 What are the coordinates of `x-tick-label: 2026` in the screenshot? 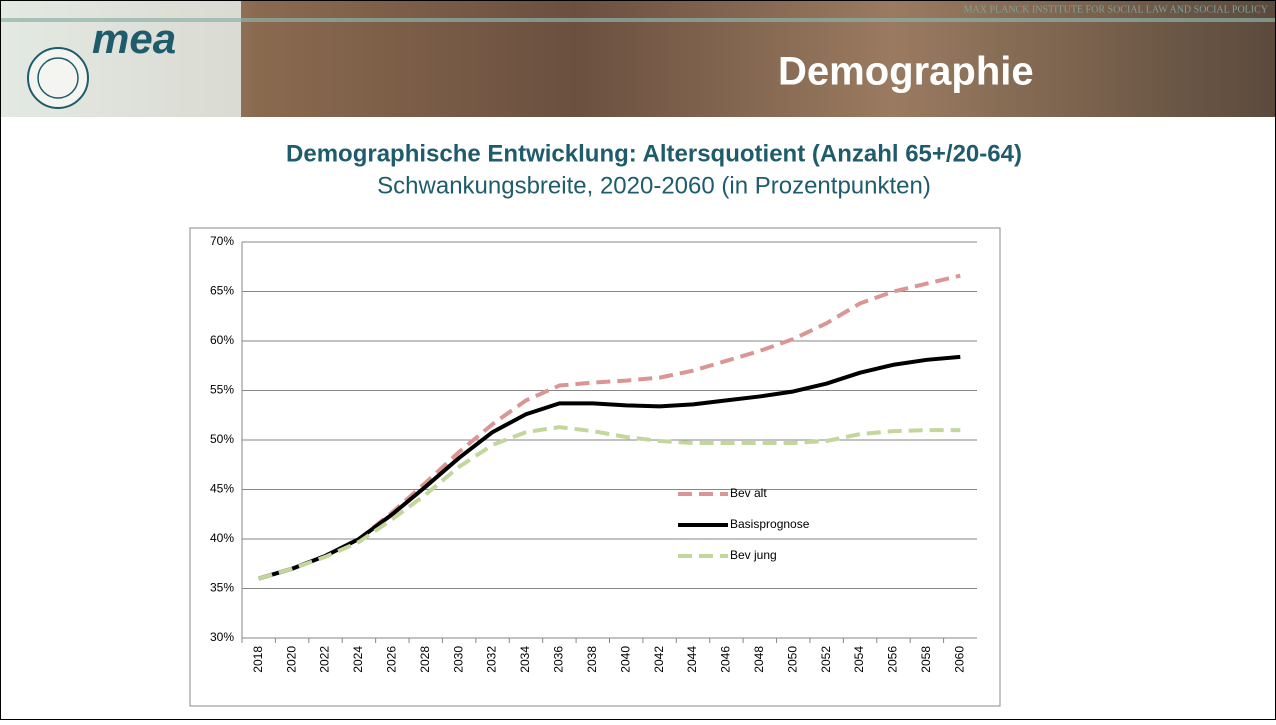 It's located at (392, 659).